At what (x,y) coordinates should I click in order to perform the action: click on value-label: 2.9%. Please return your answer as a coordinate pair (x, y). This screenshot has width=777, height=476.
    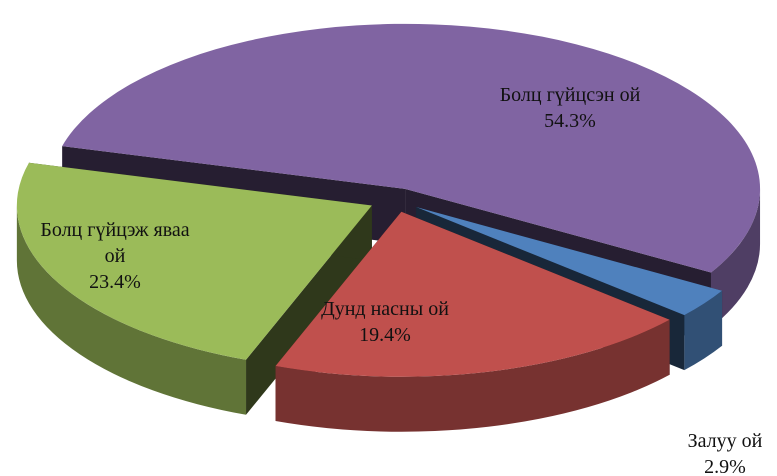
    Looking at the image, I should click on (725, 466).